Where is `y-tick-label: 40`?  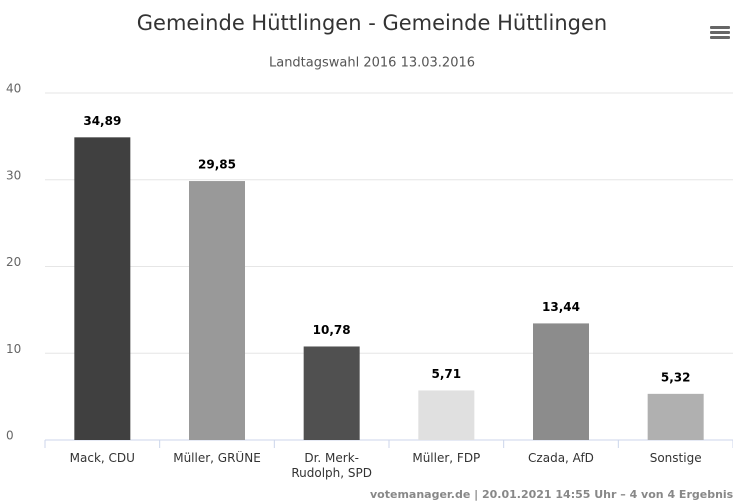 y-tick-label: 40 is located at coordinates (13, 89).